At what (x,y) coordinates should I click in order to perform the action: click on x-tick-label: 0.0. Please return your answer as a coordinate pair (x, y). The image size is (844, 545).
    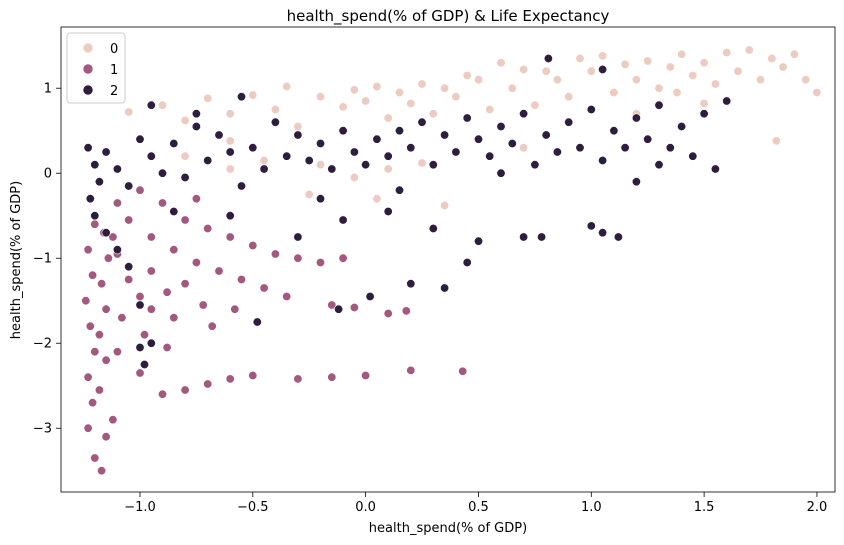
    Looking at the image, I should click on (365, 507).